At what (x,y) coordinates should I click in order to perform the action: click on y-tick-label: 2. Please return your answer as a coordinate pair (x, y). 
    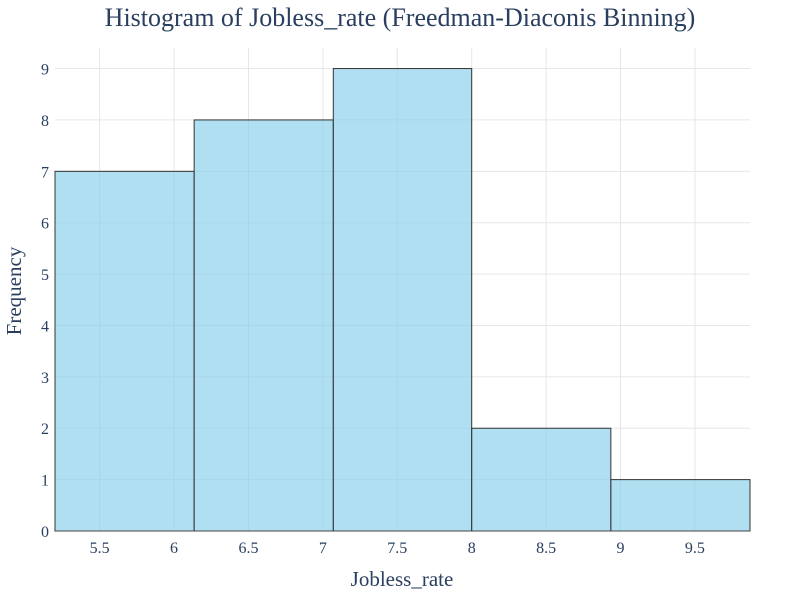
    Looking at the image, I should click on (45, 429).